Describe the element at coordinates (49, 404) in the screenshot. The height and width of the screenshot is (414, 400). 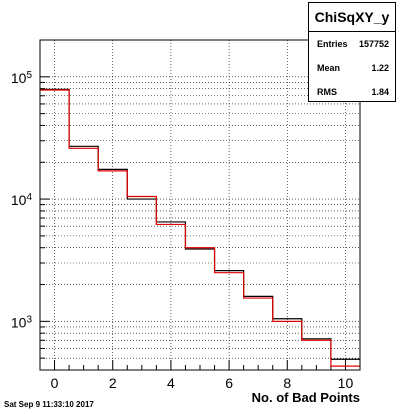
I see `footer-date: Sat Sep 9 11:33:10 2017` at that location.